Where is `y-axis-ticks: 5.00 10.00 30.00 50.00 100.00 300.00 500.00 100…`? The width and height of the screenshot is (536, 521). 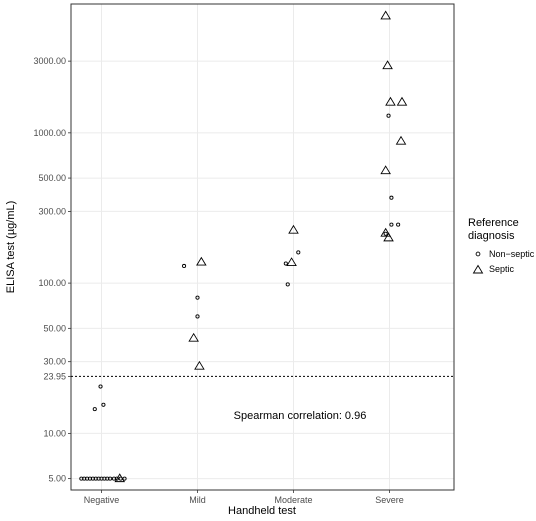
y-axis-ticks: 5.00 10.00 30.00 50.00 100.00 300.00 500.00 100… is located at coordinates (52, 270).